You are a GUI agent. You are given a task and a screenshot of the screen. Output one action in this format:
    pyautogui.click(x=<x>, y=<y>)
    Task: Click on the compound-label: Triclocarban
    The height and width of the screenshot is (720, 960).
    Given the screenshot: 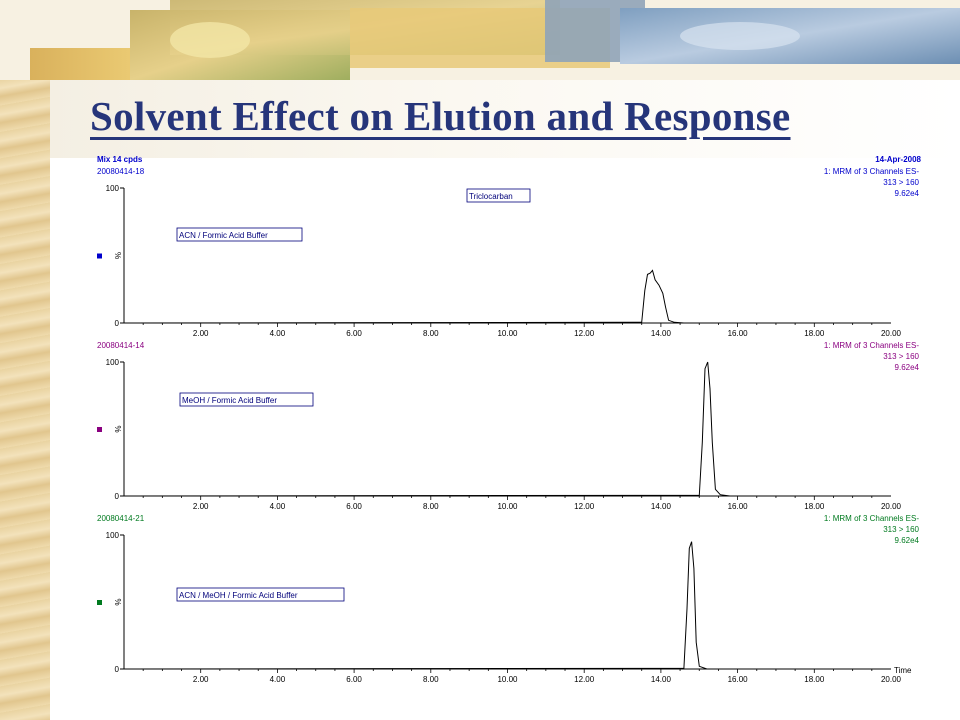 What is the action you would take?
    pyautogui.click(x=491, y=196)
    